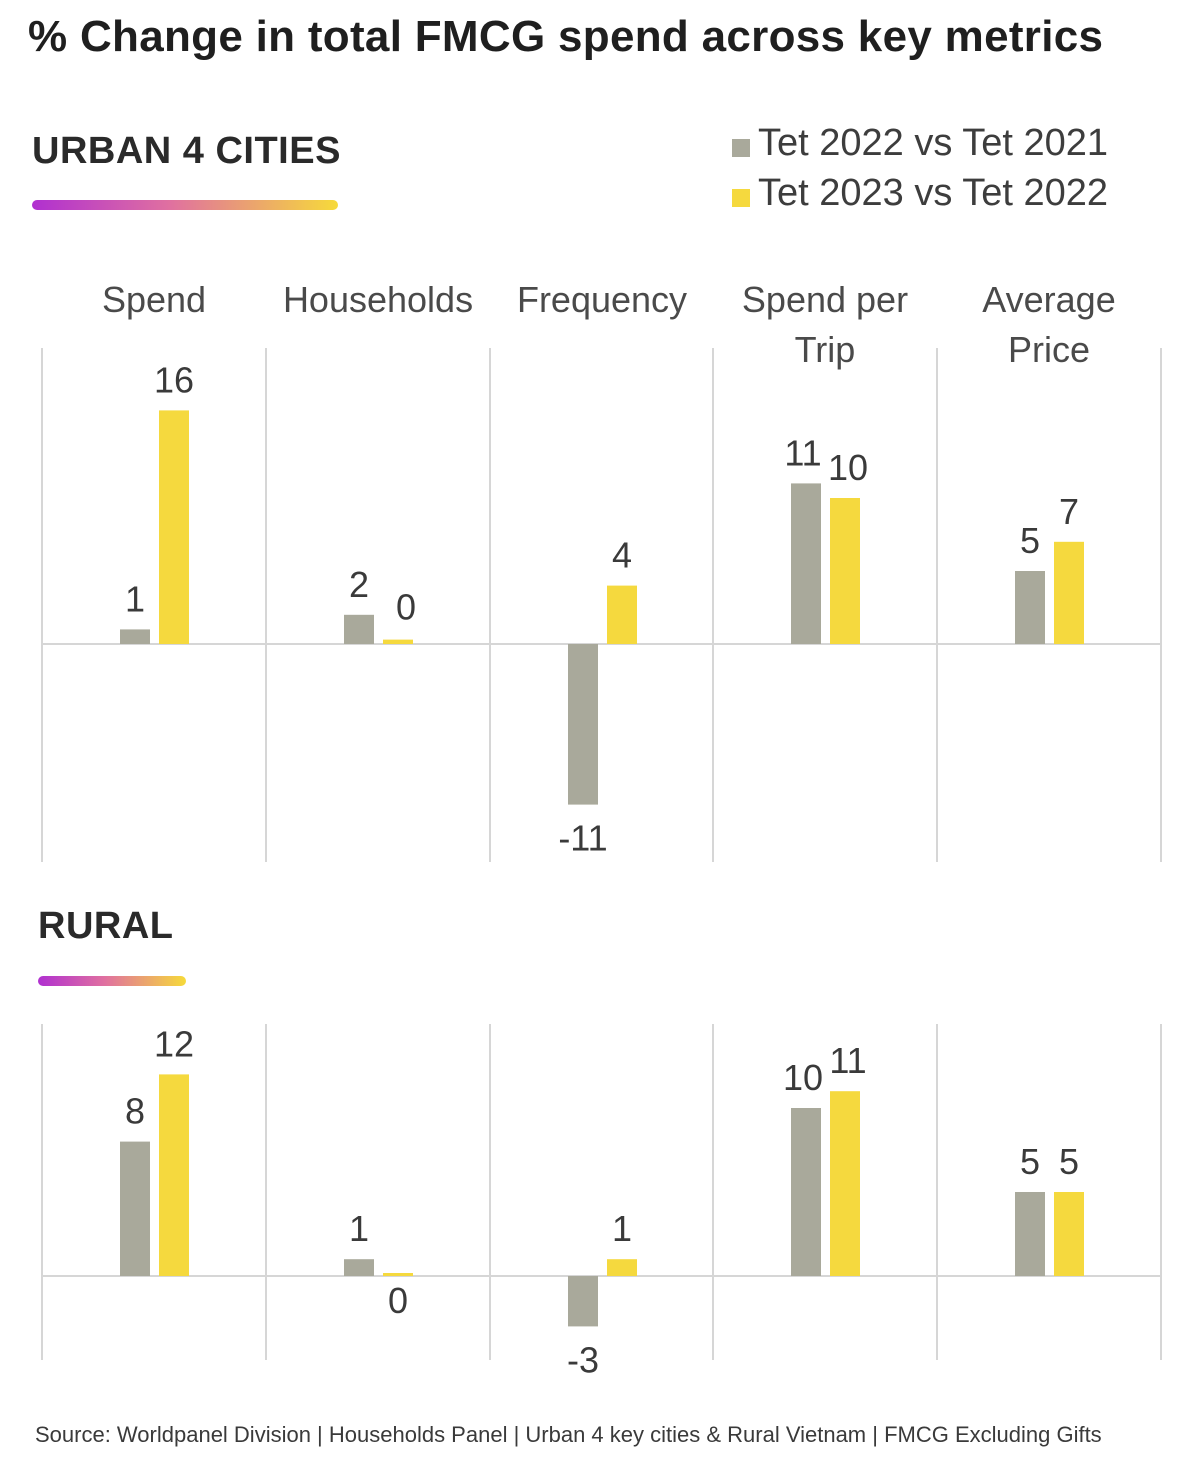 The width and height of the screenshot is (1200, 1461). What do you see at coordinates (154, 299) in the screenshot?
I see `category-label: Spend` at bounding box center [154, 299].